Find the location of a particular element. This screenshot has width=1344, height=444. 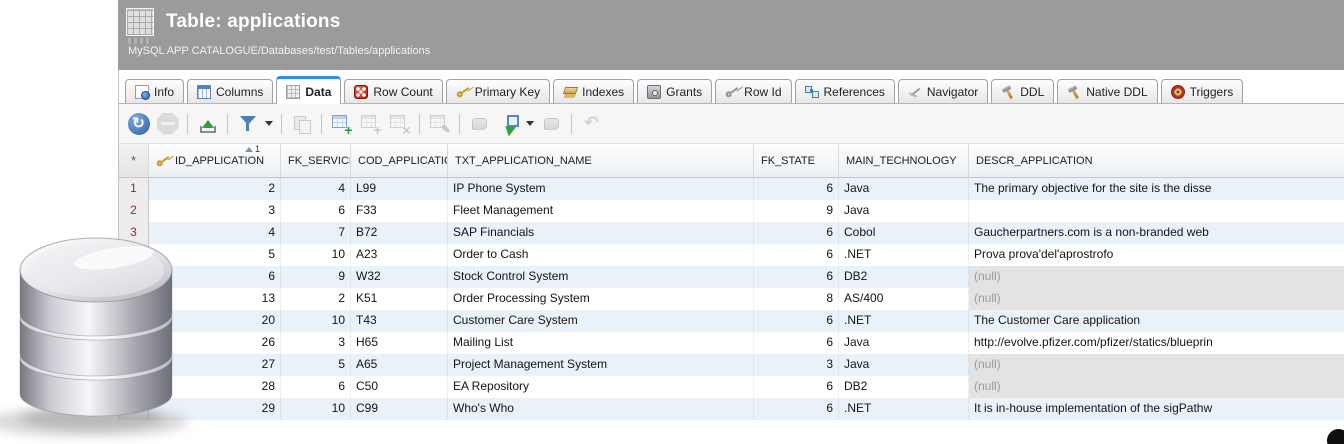

cell-fk_service: 9 is located at coordinates (316, 277).